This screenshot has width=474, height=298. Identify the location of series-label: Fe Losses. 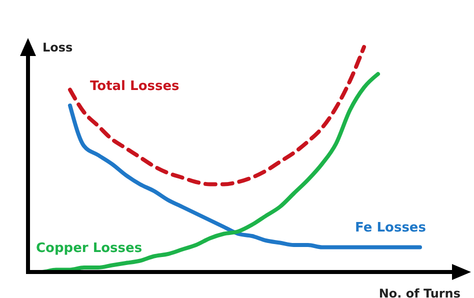
(390, 228).